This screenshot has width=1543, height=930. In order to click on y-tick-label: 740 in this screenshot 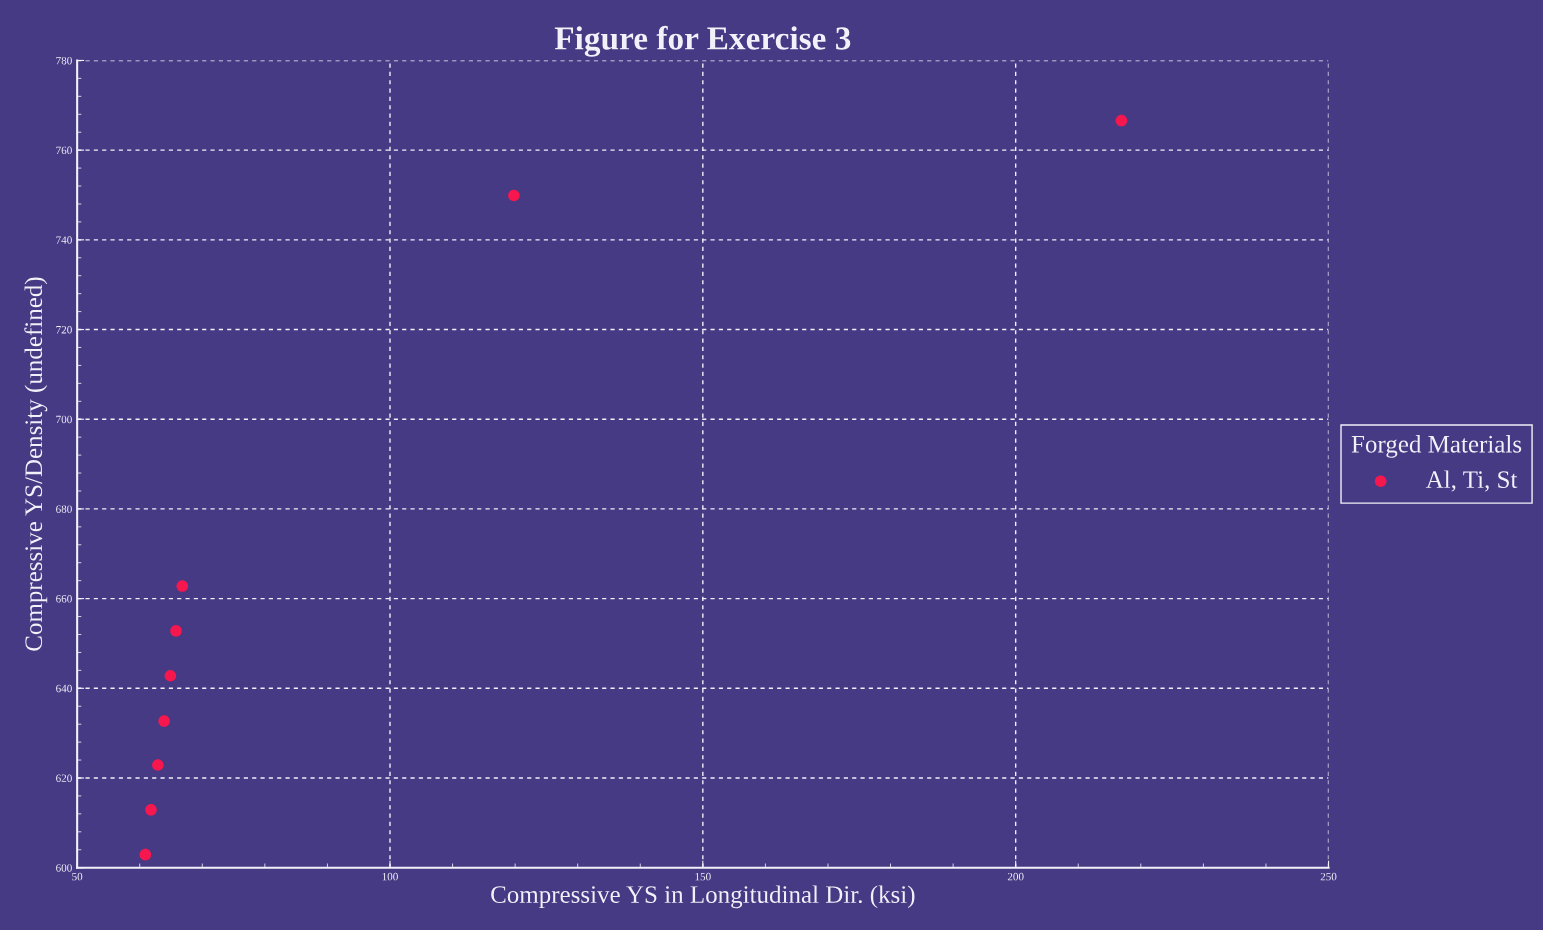, I will do `click(64, 240)`.